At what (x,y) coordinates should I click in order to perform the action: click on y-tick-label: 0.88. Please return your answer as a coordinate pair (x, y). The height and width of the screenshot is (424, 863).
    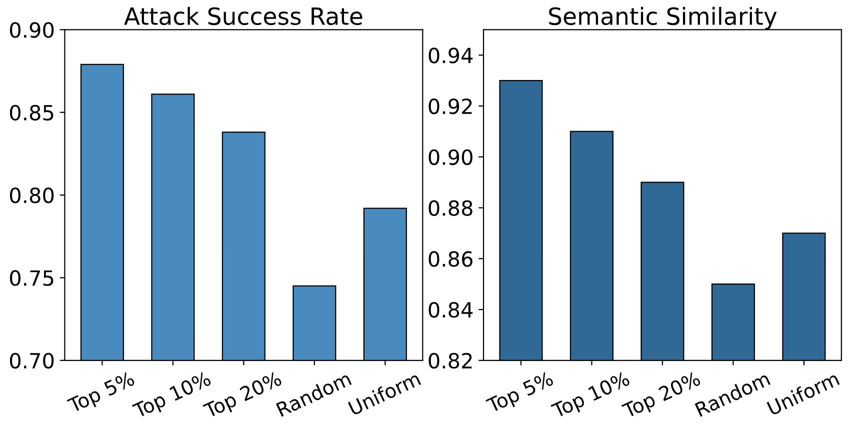
    Looking at the image, I should click on (450, 208).